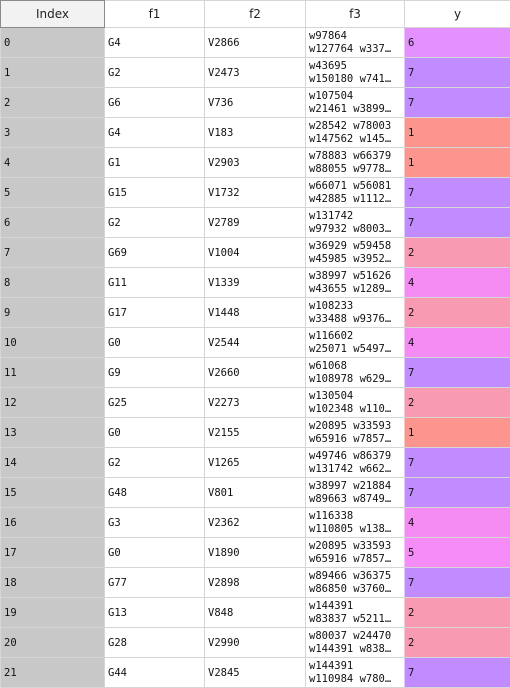 This screenshot has height=688, width=510. What do you see at coordinates (154, 14) in the screenshot?
I see `column-header-f1: f1` at bounding box center [154, 14].